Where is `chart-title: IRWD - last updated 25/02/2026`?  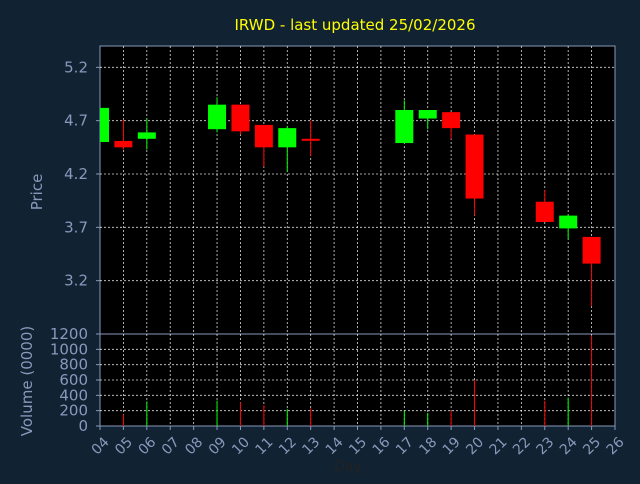 chart-title: IRWD - last updated 25/02/2026 is located at coordinates (355, 25).